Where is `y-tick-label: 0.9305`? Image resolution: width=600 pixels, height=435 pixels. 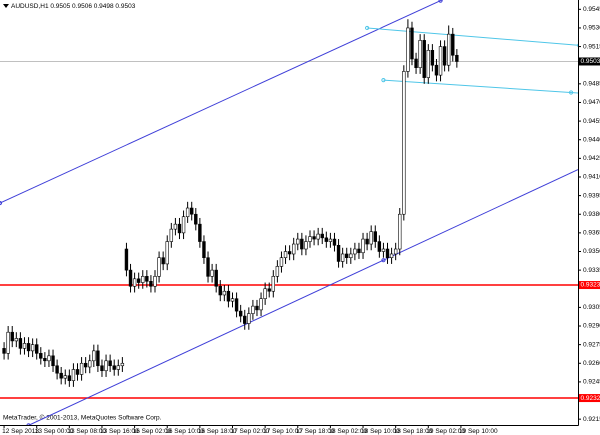 y-tick-label: 0.9305 is located at coordinates (591, 307).